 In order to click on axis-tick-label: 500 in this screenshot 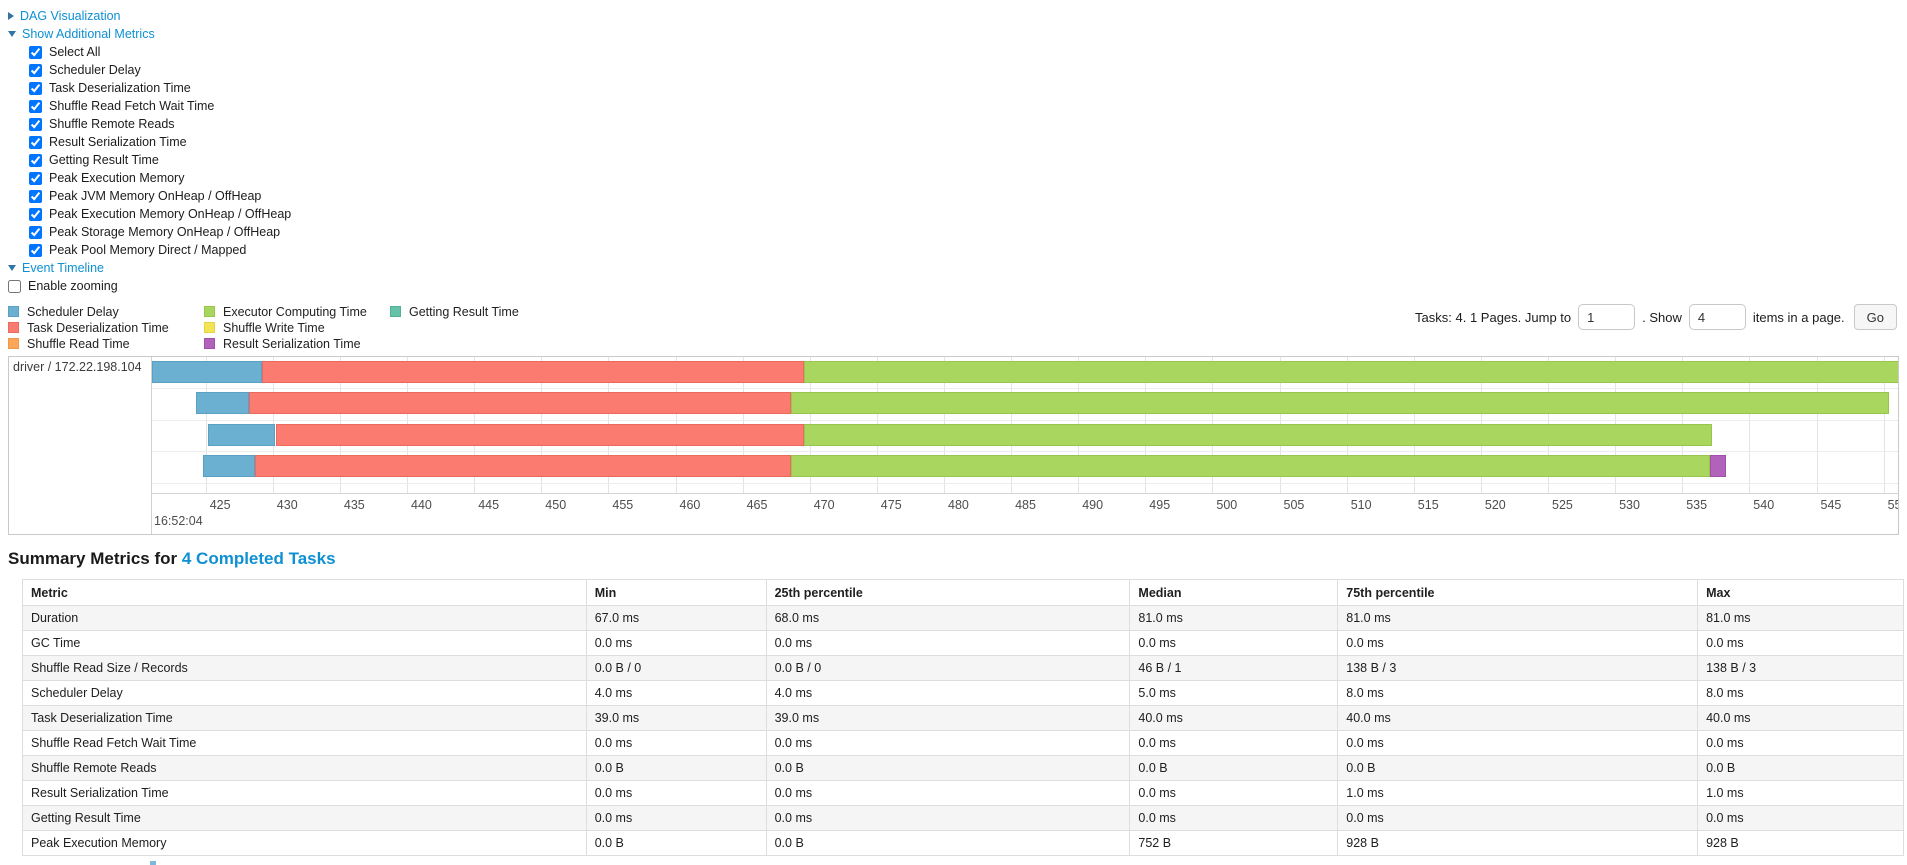, I will do `click(1227, 505)`.